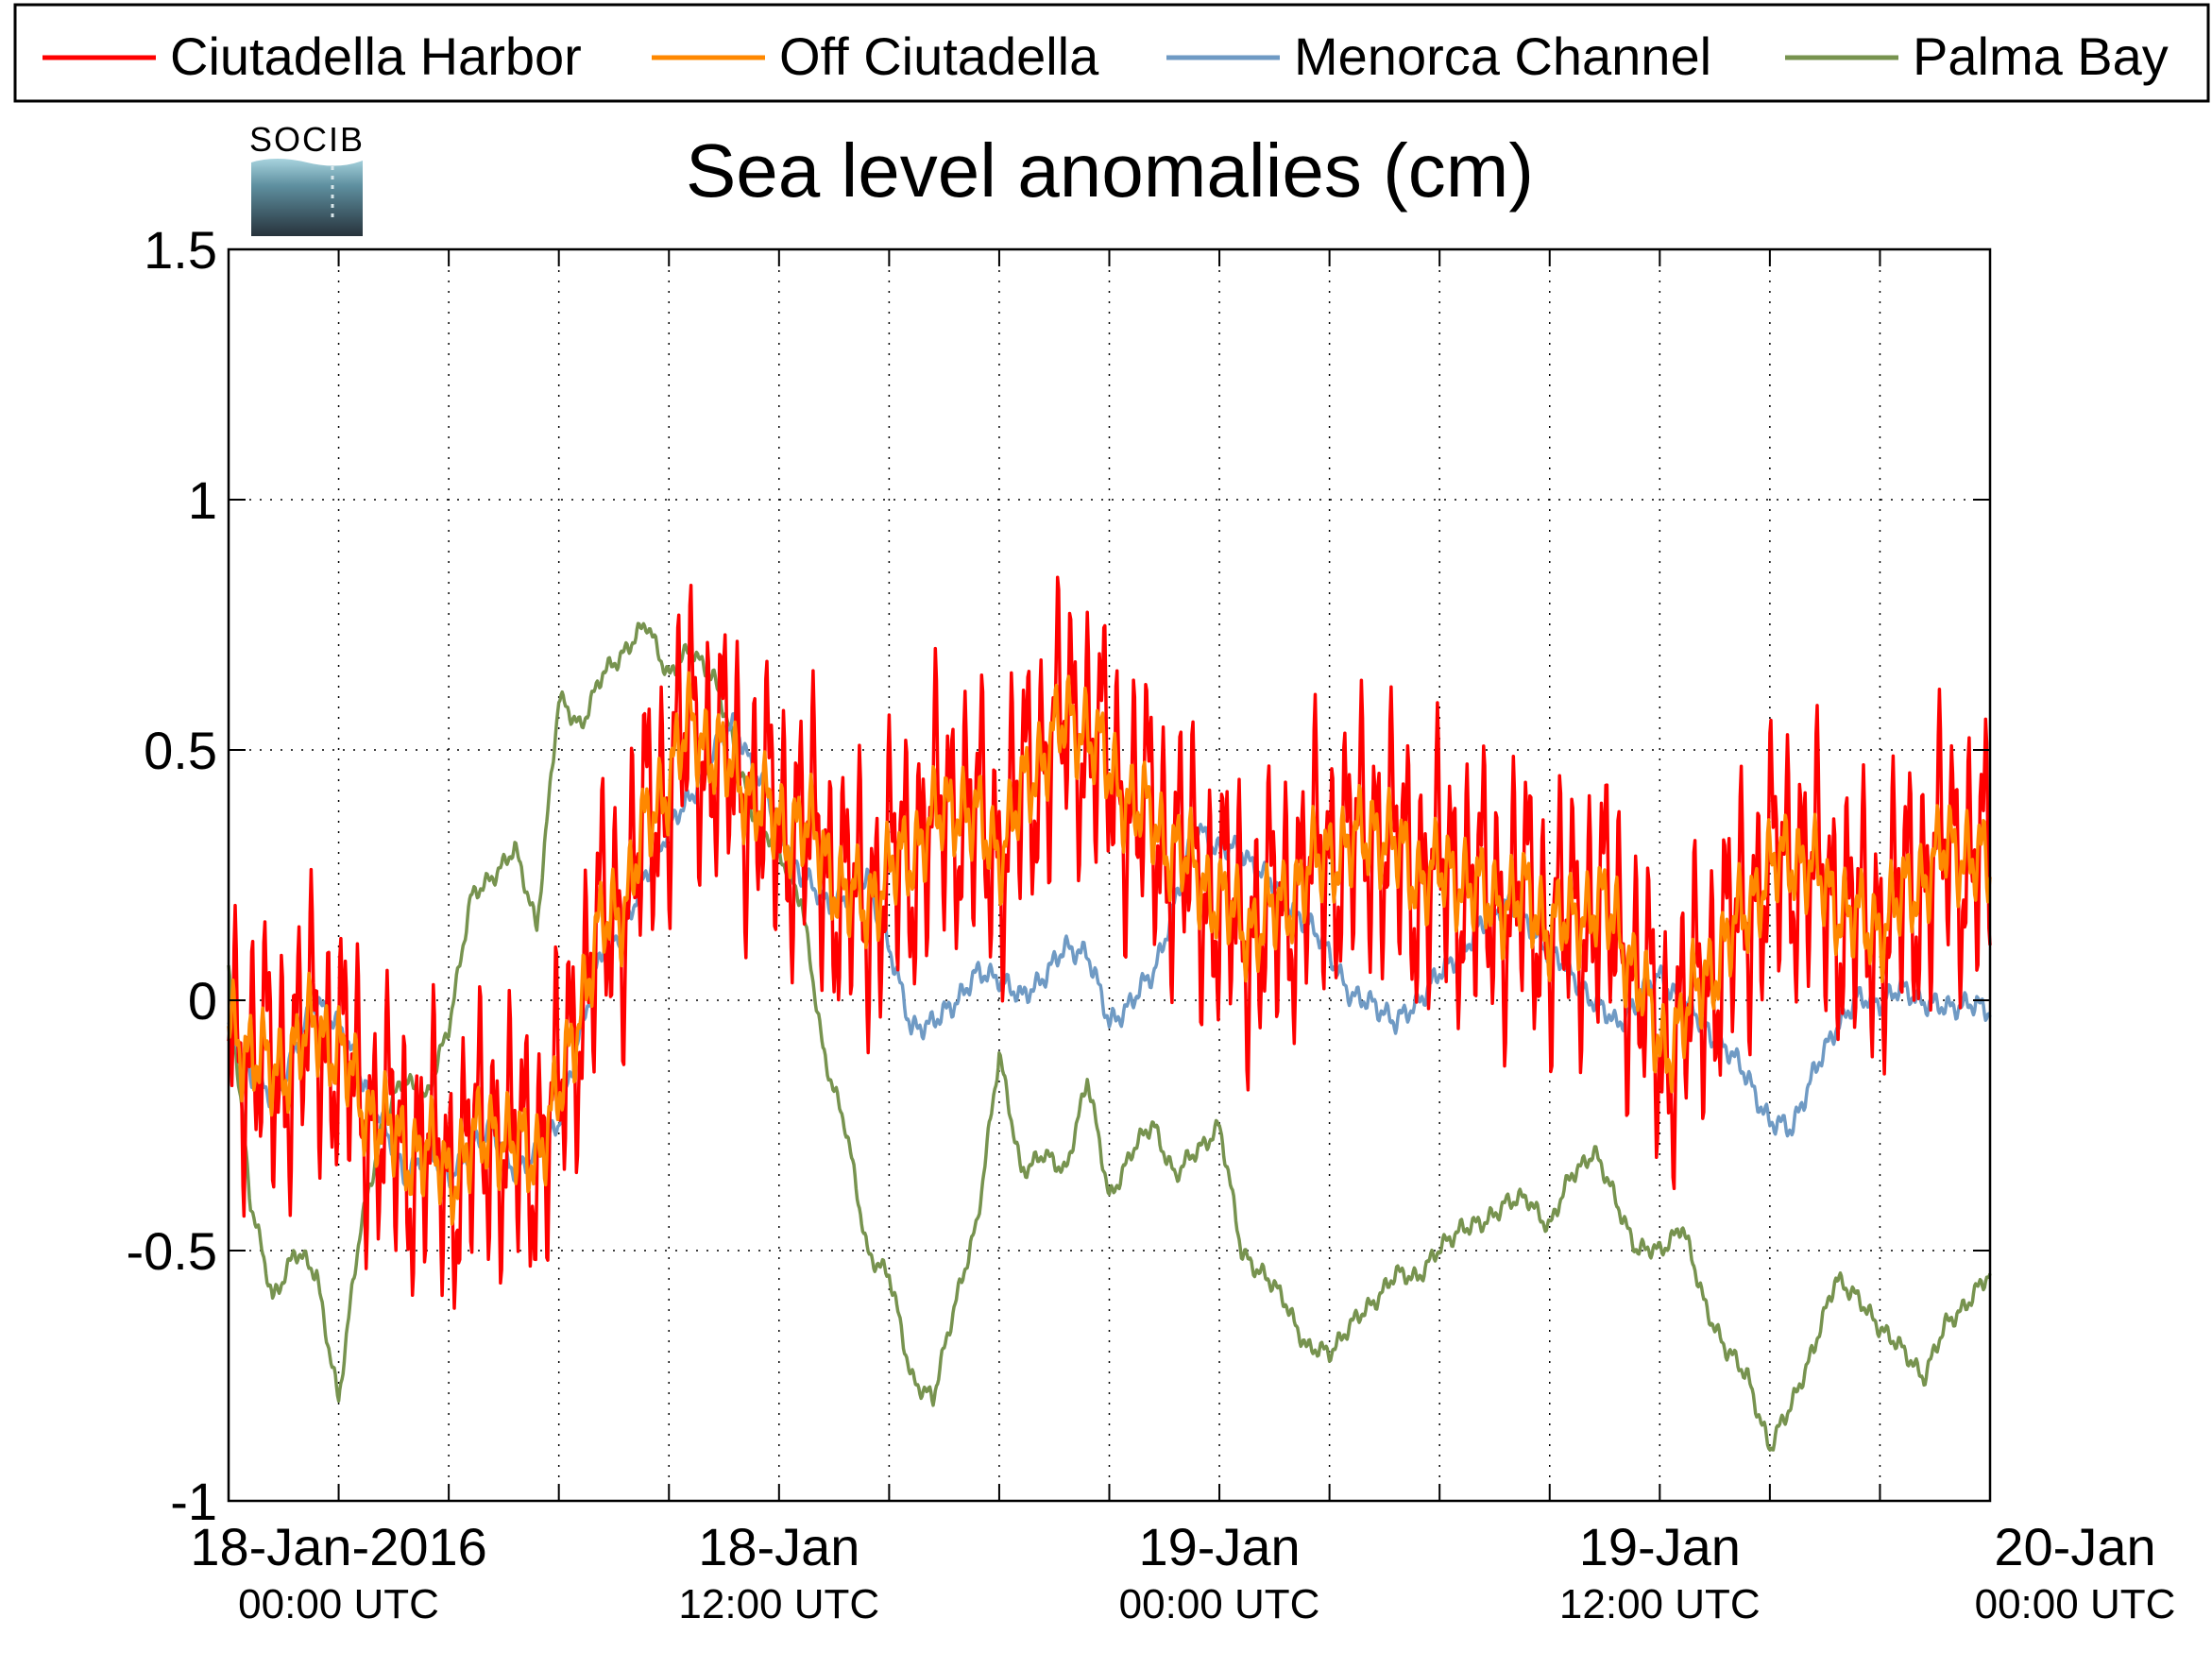  What do you see at coordinates (376, 56) in the screenshot?
I see `legend-label-ciutadella-harbor: Ciutadella Harbor` at bounding box center [376, 56].